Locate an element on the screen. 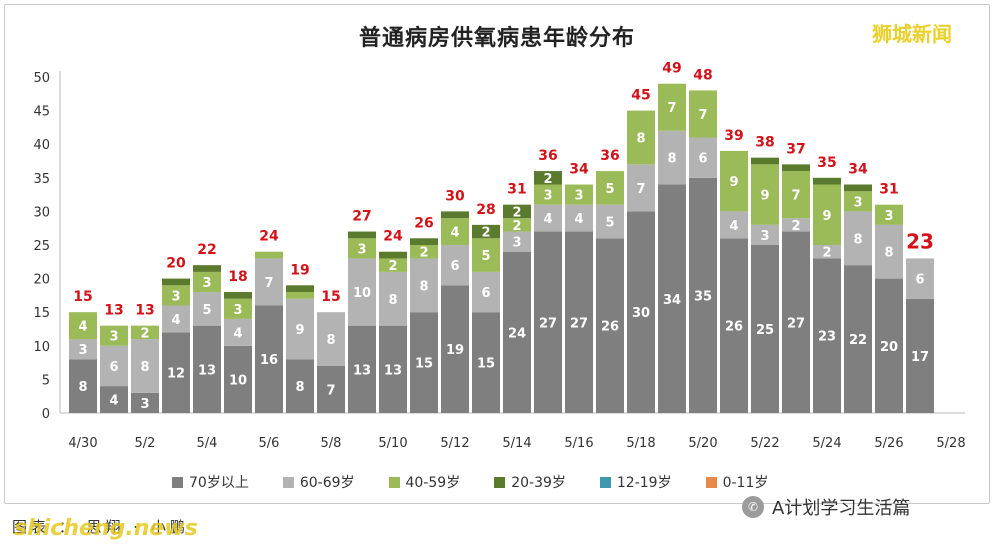 The width and height of the screenshot is (994, 550). legend-item: 40-59岁 is located at coordinates (424, 482).